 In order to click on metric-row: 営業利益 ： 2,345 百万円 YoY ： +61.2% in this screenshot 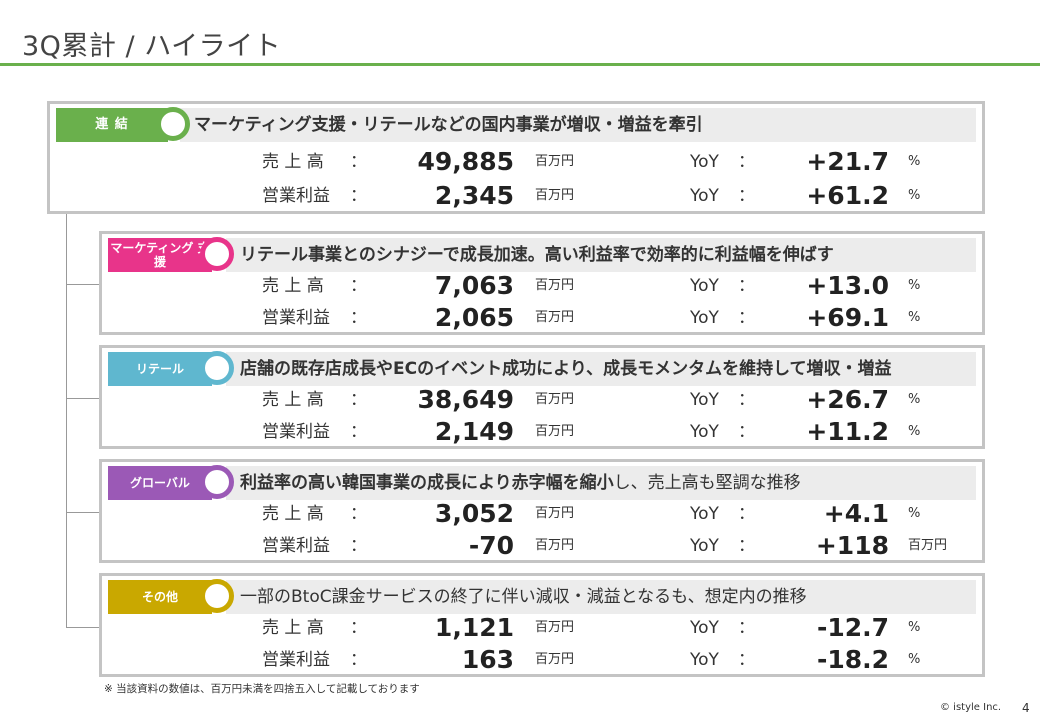, I will do `click(516, 196)`.